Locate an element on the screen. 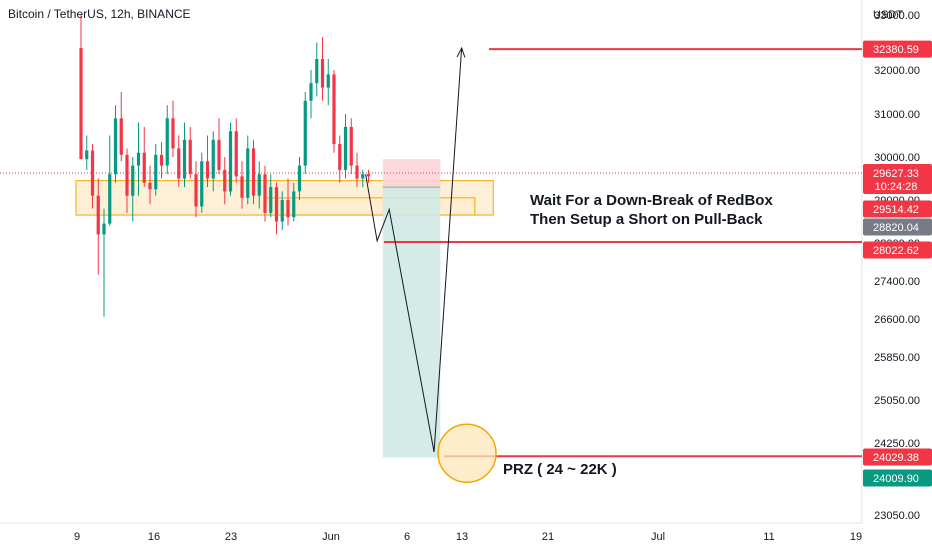  last-price-badge-bg is located at coordinates (897, 179).